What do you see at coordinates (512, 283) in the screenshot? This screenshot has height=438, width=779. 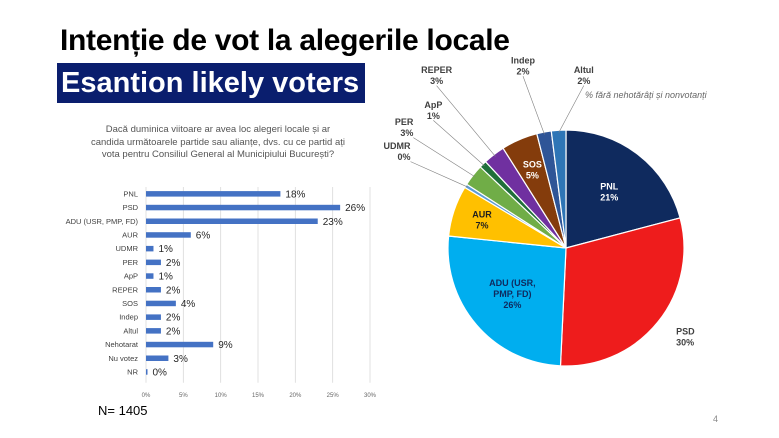 I see `pie-label-line: ADU (USR,` at bounding box center [512, 283].